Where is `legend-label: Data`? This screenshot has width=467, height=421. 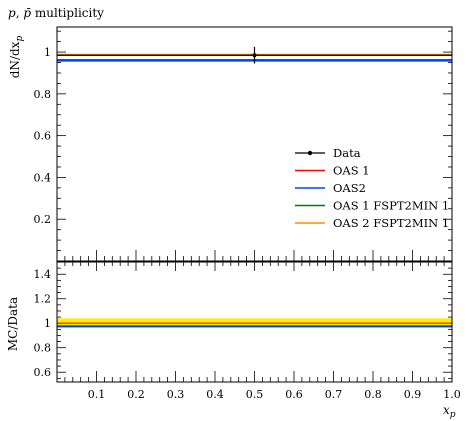 legend-label: Data is located at coordinates (347, 153).